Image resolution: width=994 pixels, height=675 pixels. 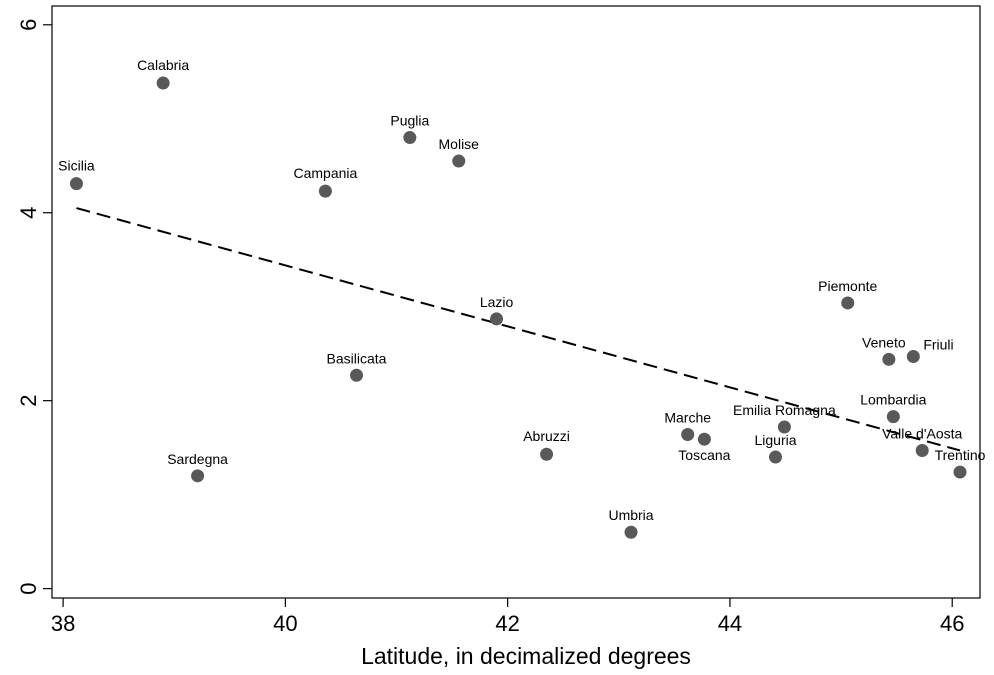 What do you see at coordinates (285, 623) in the screenshot?
I see `x-tick-label: 40` at bounding box center [285, 623].